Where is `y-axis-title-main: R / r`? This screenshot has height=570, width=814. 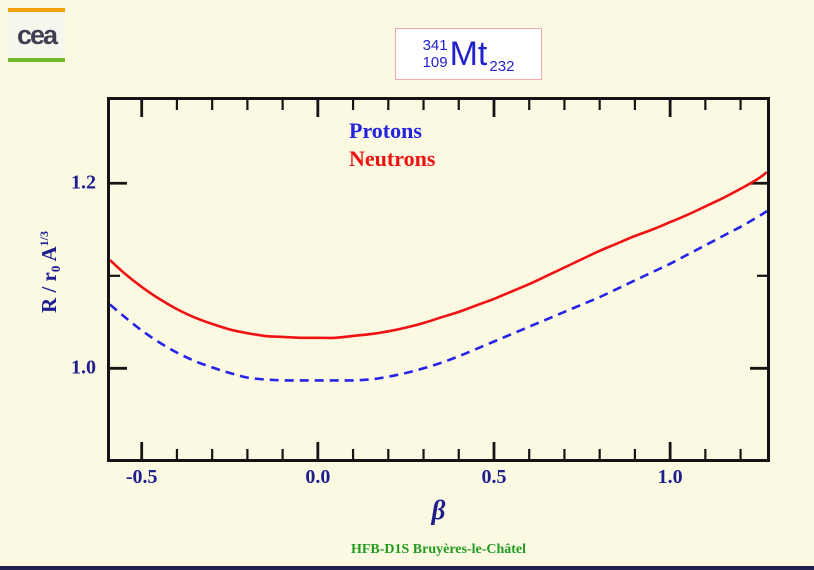
y-axis-title-main: R / r is located at coordinates (49, 292).